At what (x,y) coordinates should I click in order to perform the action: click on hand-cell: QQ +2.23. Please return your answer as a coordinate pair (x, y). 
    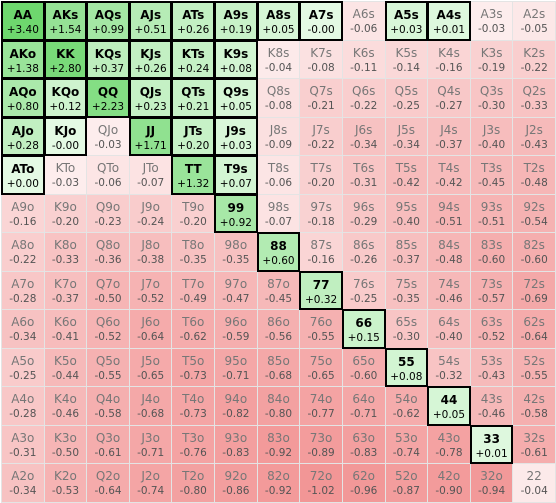
    Looking at the image, I should click on (108, 98).